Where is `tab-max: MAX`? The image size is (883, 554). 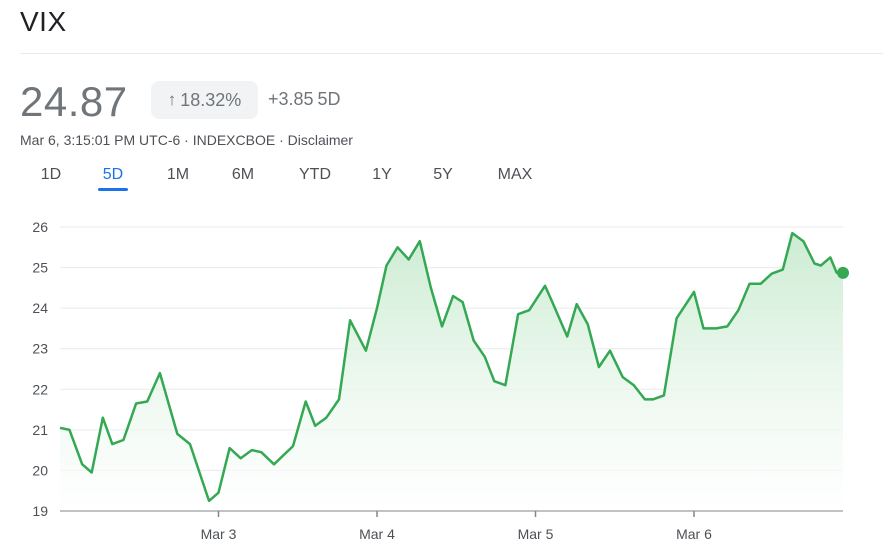 tab-max: MAX is located at coordinates (515, 174).